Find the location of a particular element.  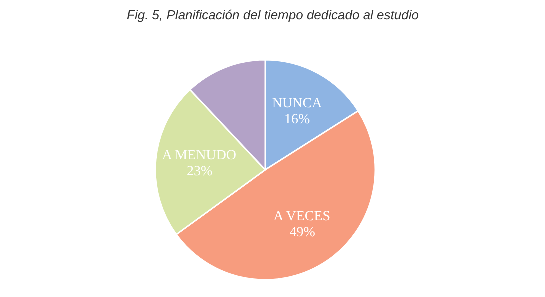

data-label: 49% is located at coordinates (303, 232).